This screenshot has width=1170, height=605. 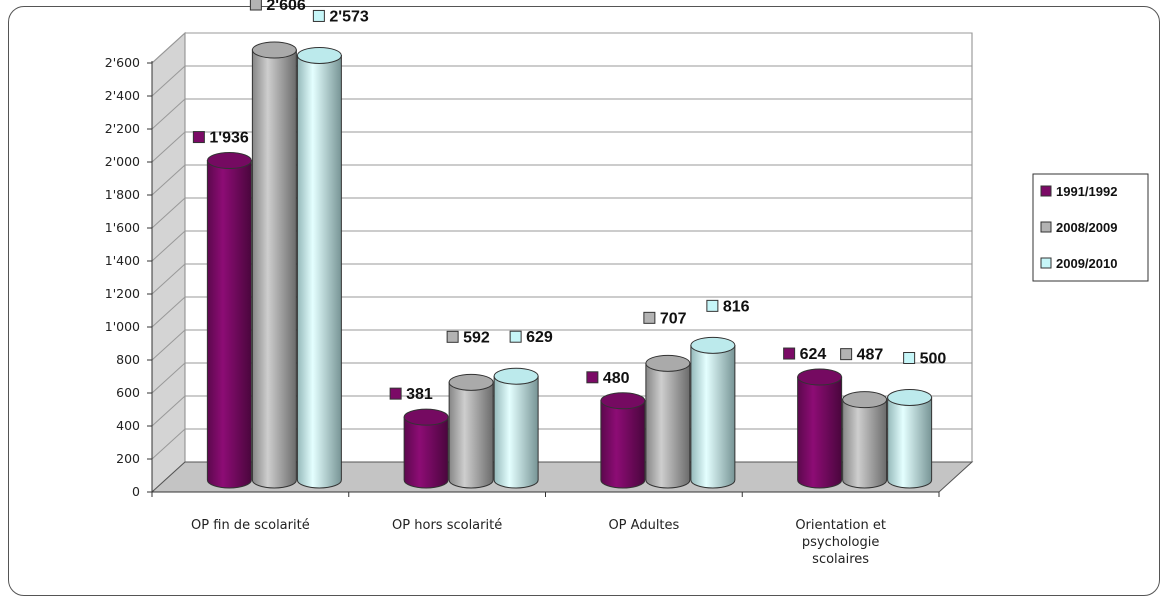 What do you see at coordinates (736, 306) in the screenshot?
I see `data-label: 816` at bounding box center [736, 306].